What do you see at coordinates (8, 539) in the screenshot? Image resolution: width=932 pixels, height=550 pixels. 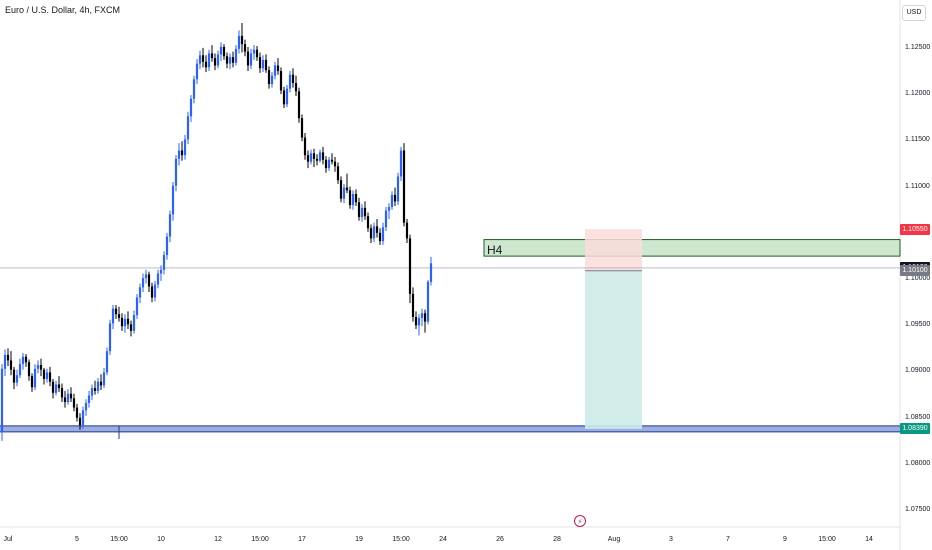 I see `time-tick-label: Jul` at bounding box center [8, 539].